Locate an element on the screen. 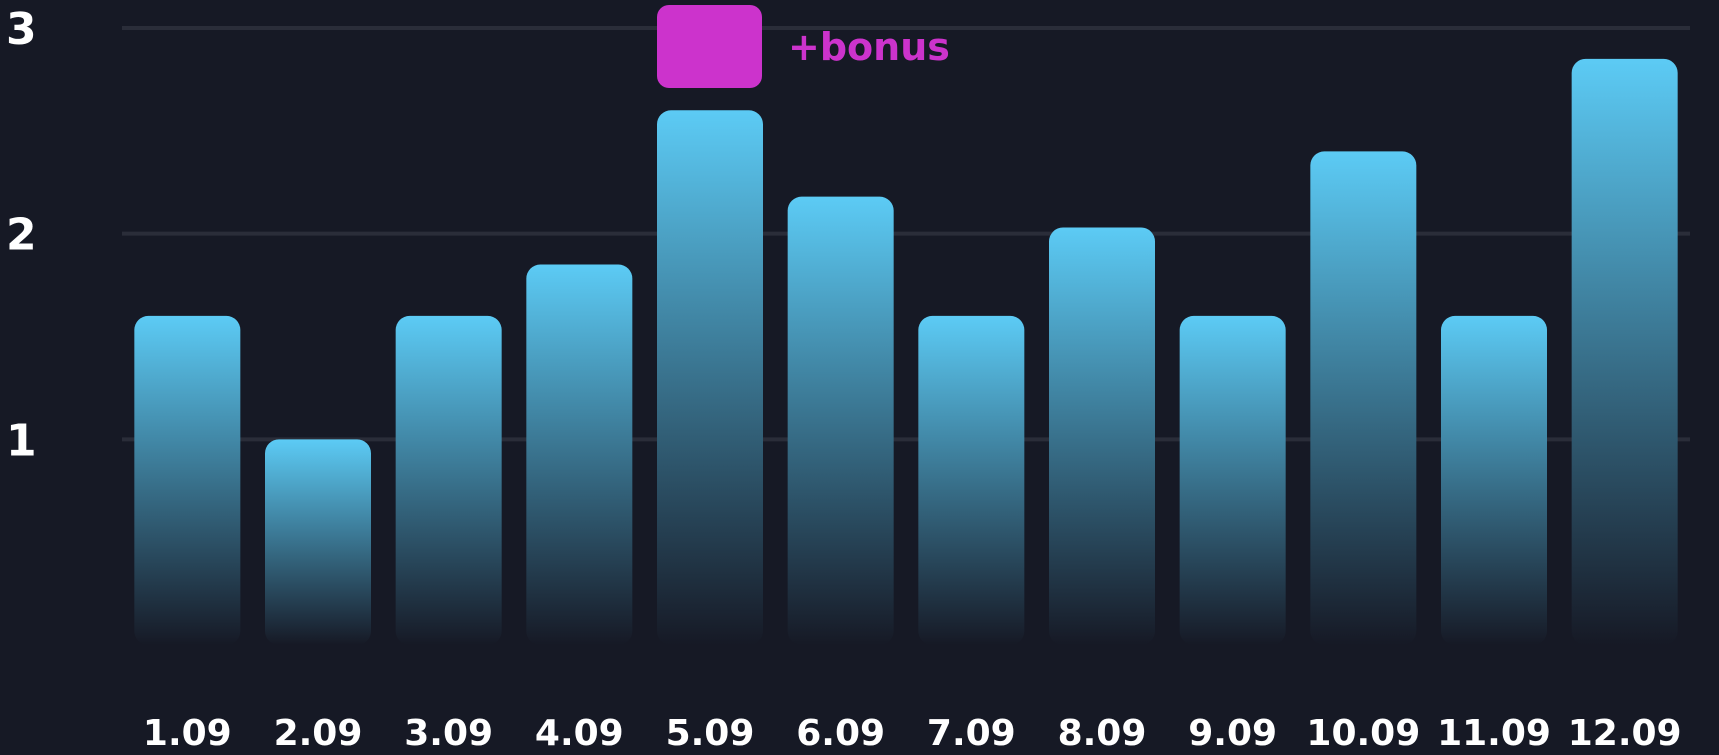 This screenshot has height=755, width=1719. bar-8.09 is located at coordinates (1102, 436).